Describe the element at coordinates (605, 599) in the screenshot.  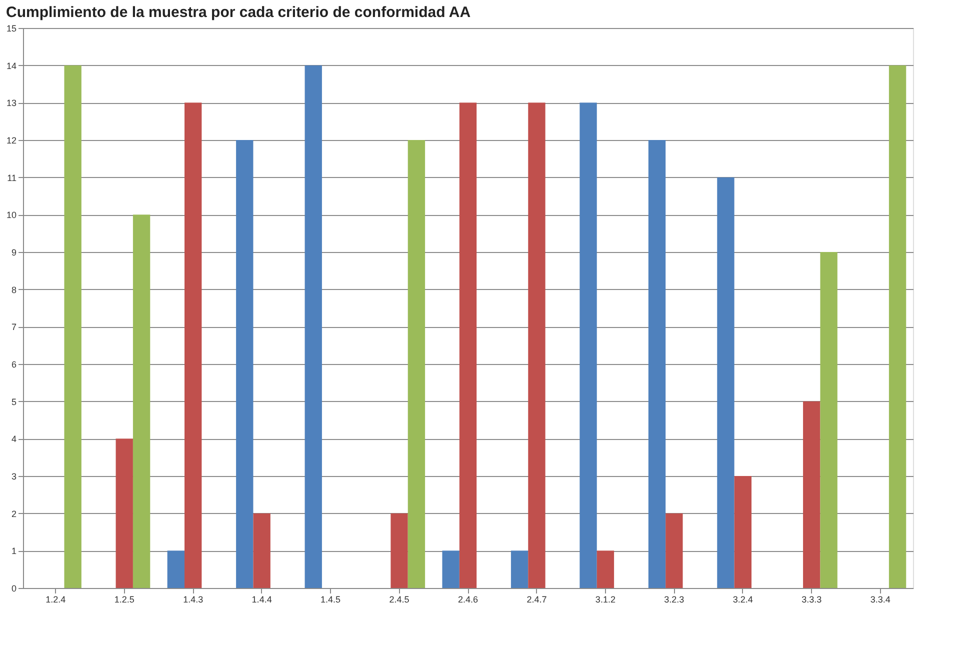
I see `x-tick-label: 3.1.2` at that location.